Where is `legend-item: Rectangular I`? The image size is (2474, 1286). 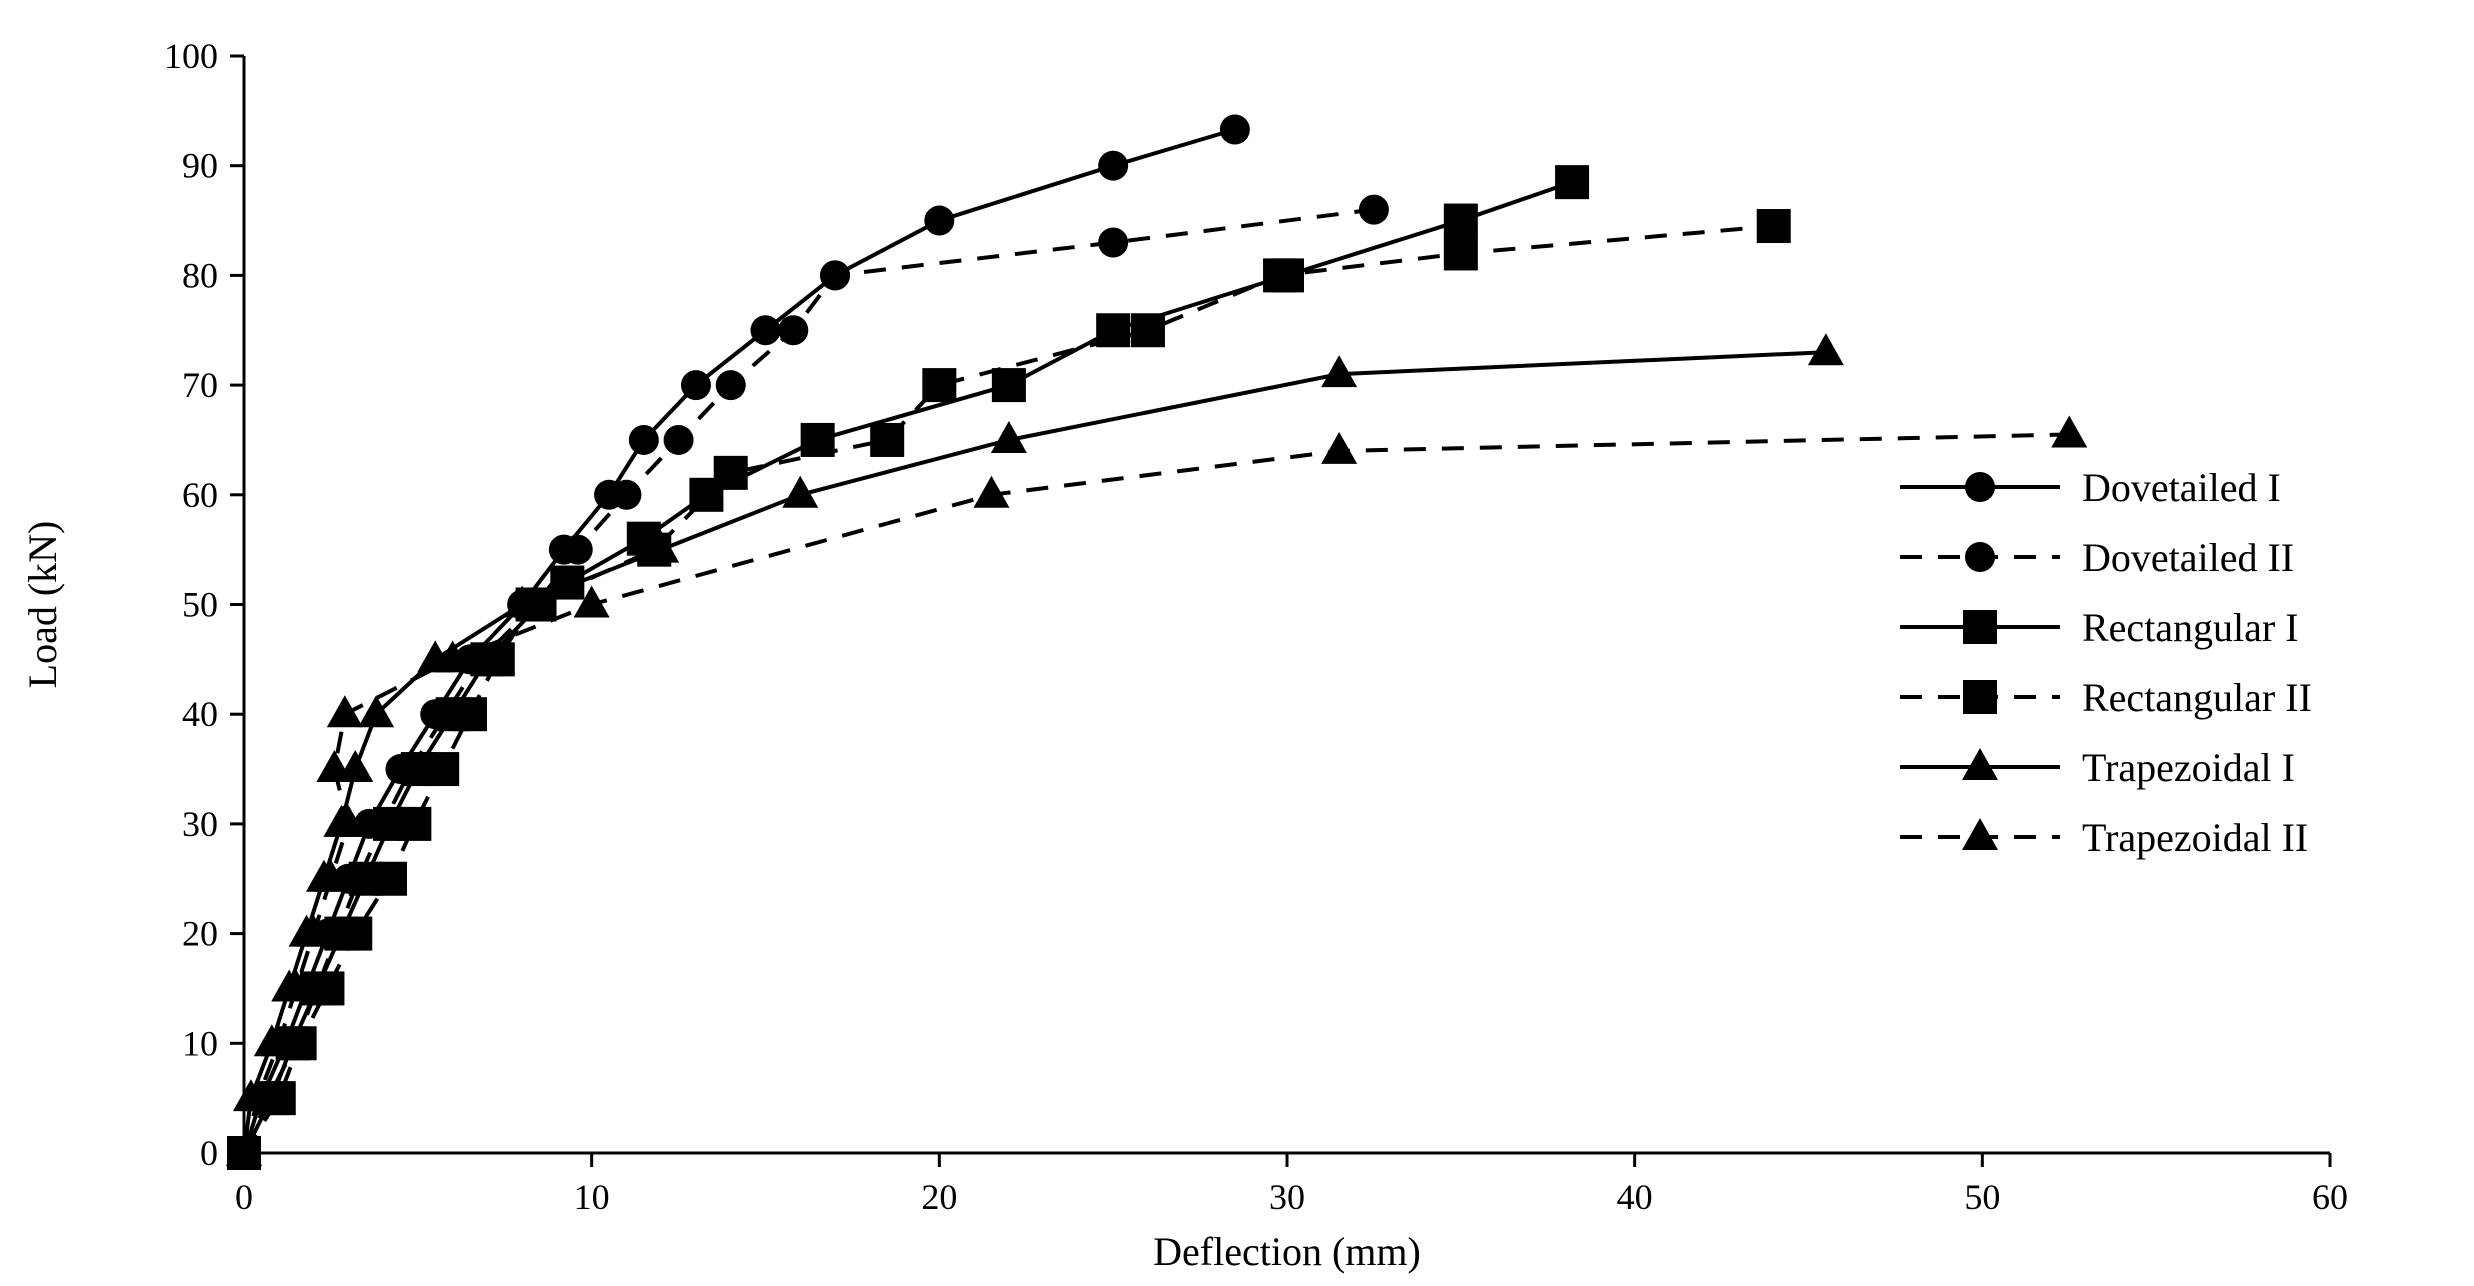 legend-item: Rectangular I is located at coordinates (2099, 627).